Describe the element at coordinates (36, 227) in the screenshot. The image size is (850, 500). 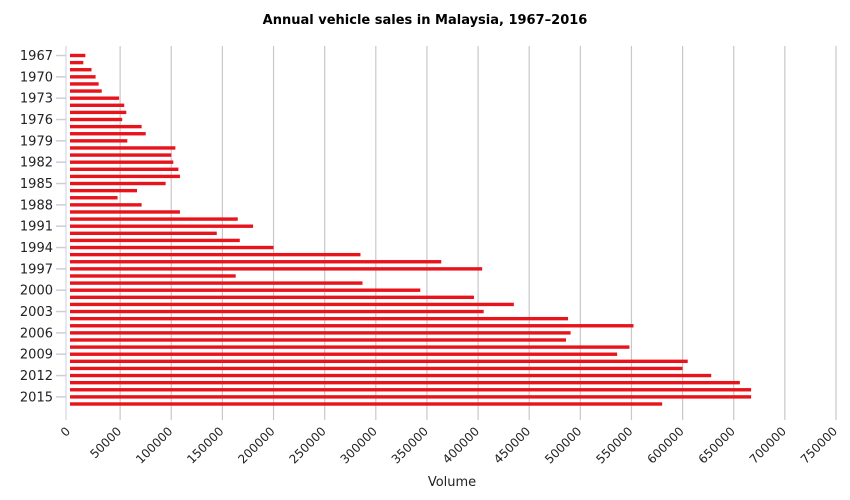
I see `y-tick-label: 1991` at that location.